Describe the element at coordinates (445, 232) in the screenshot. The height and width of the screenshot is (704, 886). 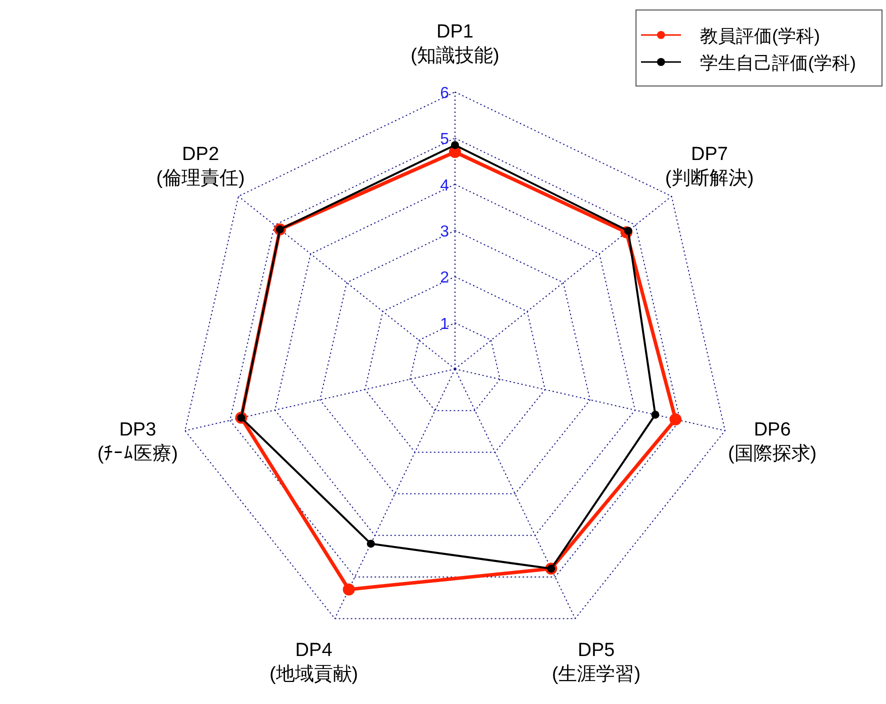
I see `y-tick-label: 3` at that location.